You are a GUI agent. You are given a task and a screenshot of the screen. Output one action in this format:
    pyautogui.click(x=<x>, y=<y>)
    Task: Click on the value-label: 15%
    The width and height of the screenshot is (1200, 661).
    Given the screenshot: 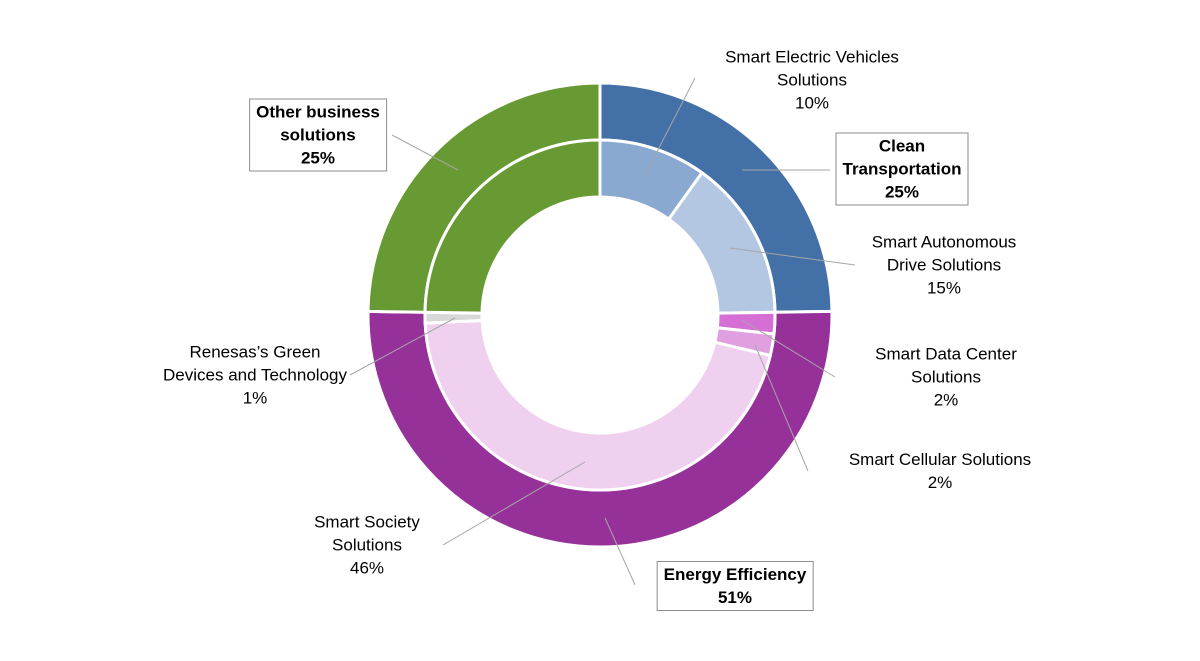 What is the action you would take?
    pyautogui.click(x=944, y=288)
    